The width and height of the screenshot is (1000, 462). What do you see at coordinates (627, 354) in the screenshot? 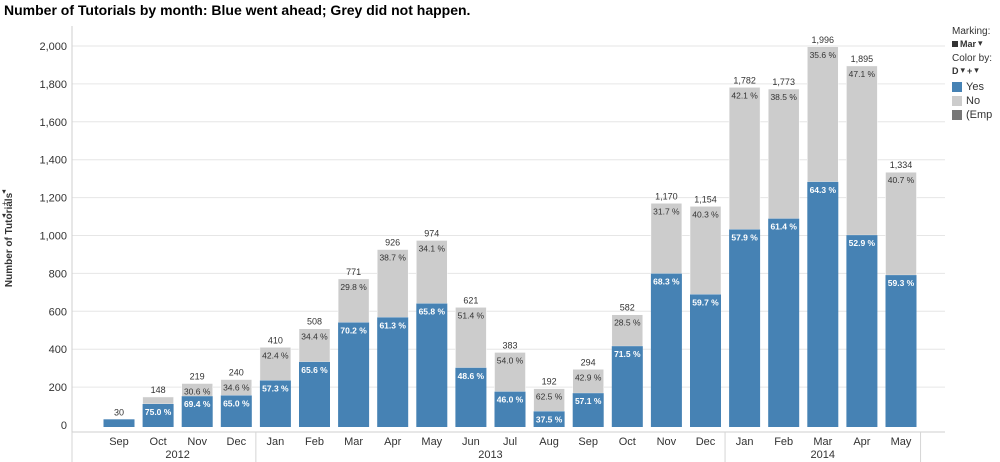
I see `yes-pct-label: 71.5 %` at bounding box center [627, 354].